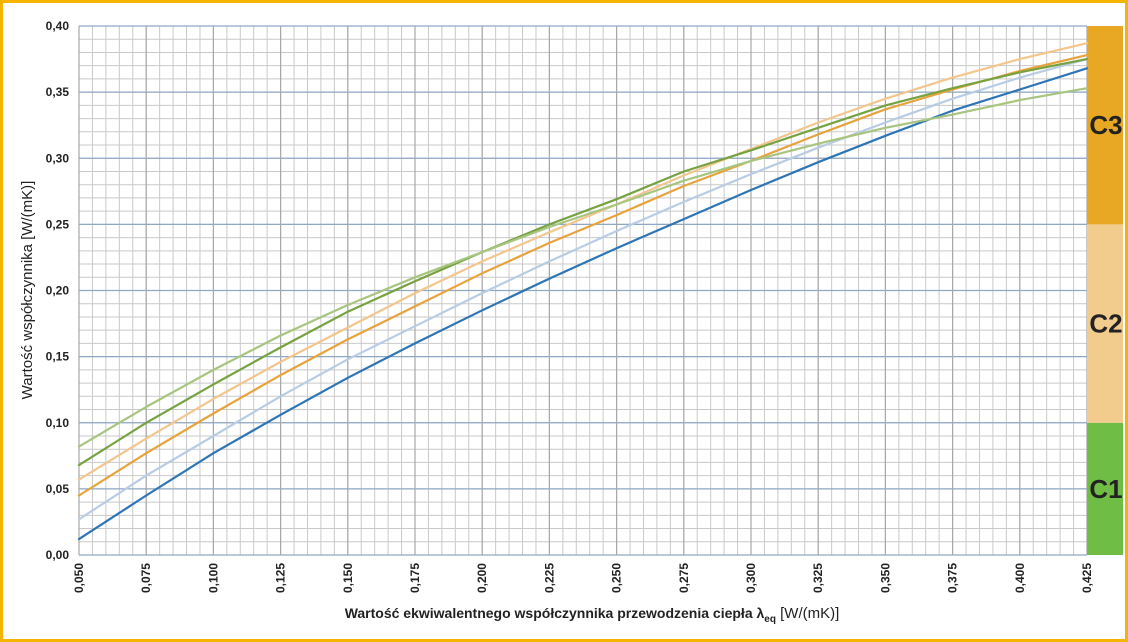 The image size is (1128, 642). I want to click on x-tick-label: 0,275, so click(684, 578).